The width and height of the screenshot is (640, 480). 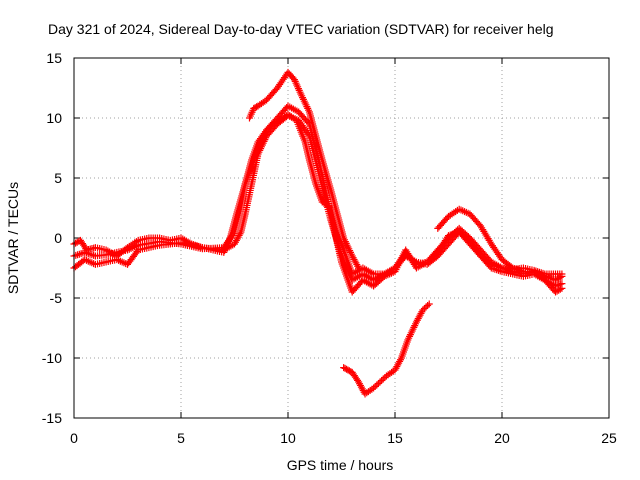 What do you see at coordinates (52, 358) in the screenshot?
I see `y-tick-label: -10` at bounding box center [52, 358].